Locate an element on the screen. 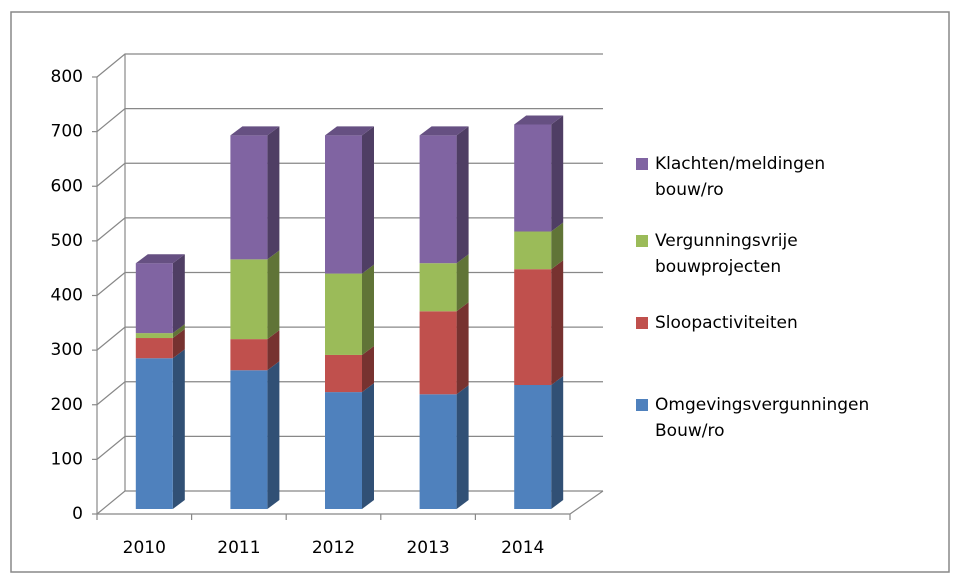 Image resolution: width=960 pixels, height=583 pixels. x-tick-label: 2013 is located at coordinates (427, 548).